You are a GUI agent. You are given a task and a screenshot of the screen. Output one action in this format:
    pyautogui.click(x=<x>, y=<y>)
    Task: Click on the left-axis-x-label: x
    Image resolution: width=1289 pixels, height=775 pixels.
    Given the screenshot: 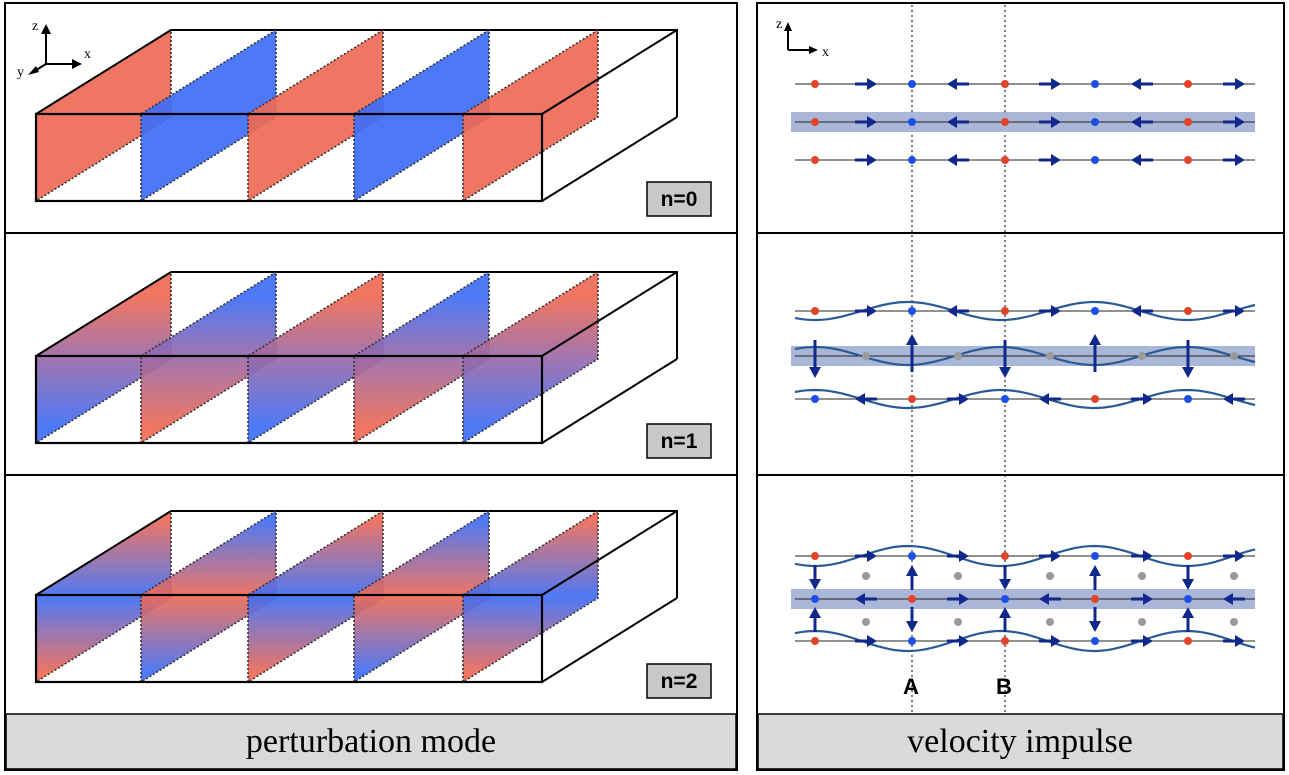 What is the action you would take?
    pyautogui.click(x=87, y=54)
    